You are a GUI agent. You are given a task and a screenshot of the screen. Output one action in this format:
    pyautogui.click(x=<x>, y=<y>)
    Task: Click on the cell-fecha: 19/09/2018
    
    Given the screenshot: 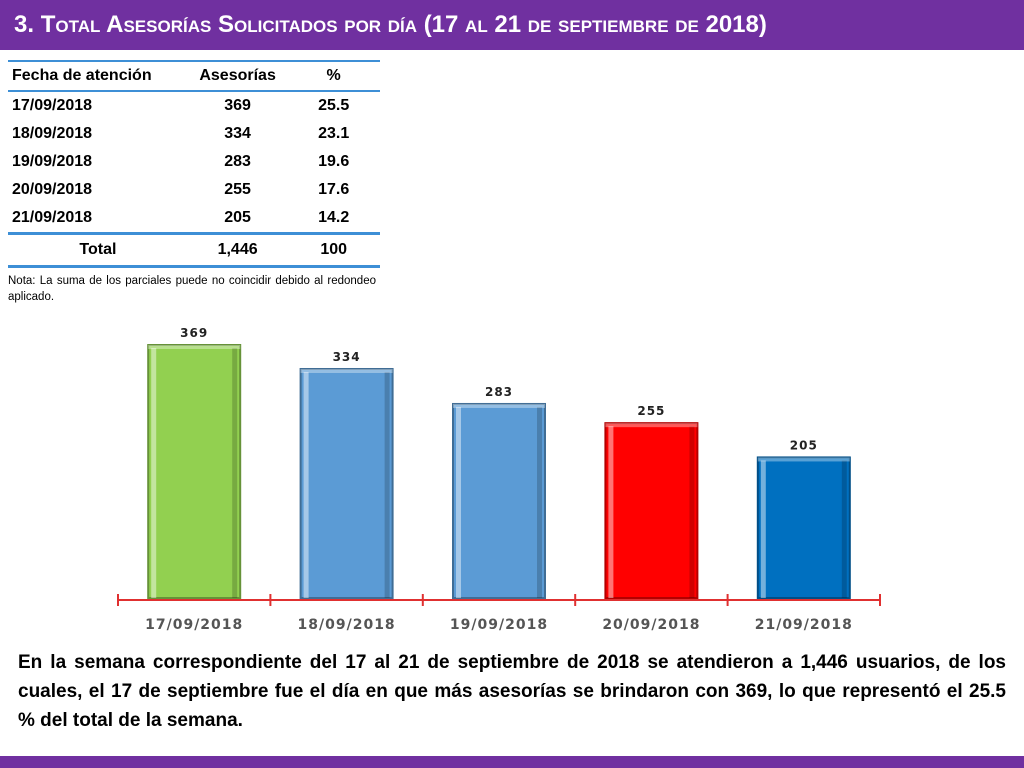 What is the action you would take?
    pyautogui.click(x=52, y=161)
    